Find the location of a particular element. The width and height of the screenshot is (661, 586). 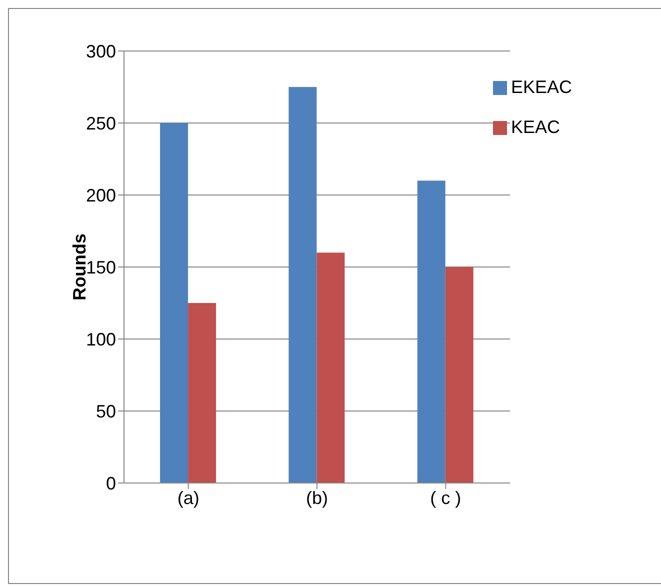

x-tick-label: (b) is located at coordinates (317, 498).